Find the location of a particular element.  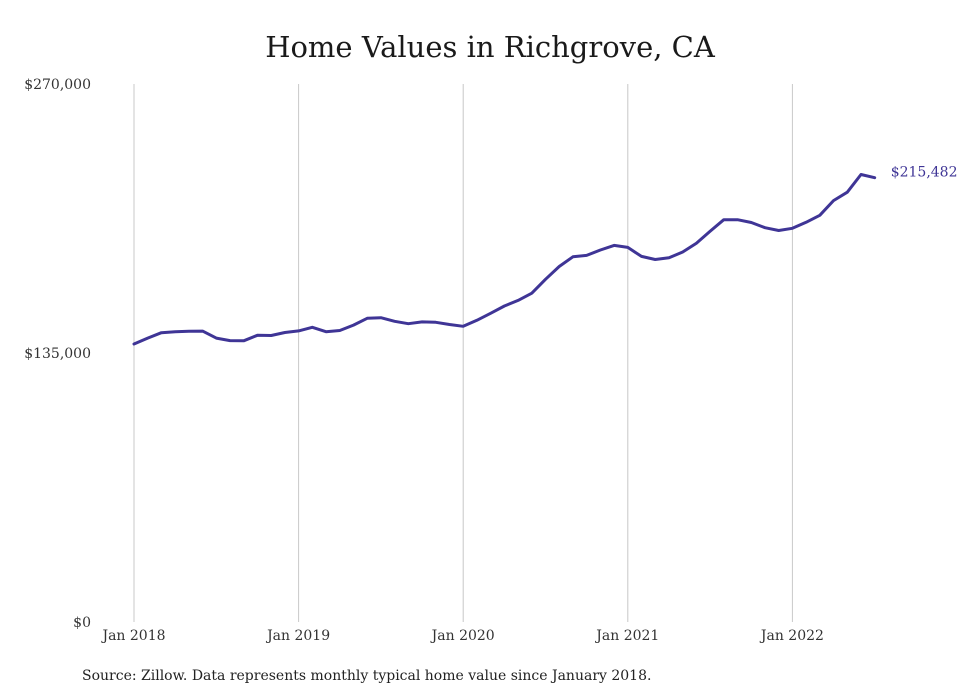

x-tick-label-2: Jan 2020 is located at coordinates (462, 636).